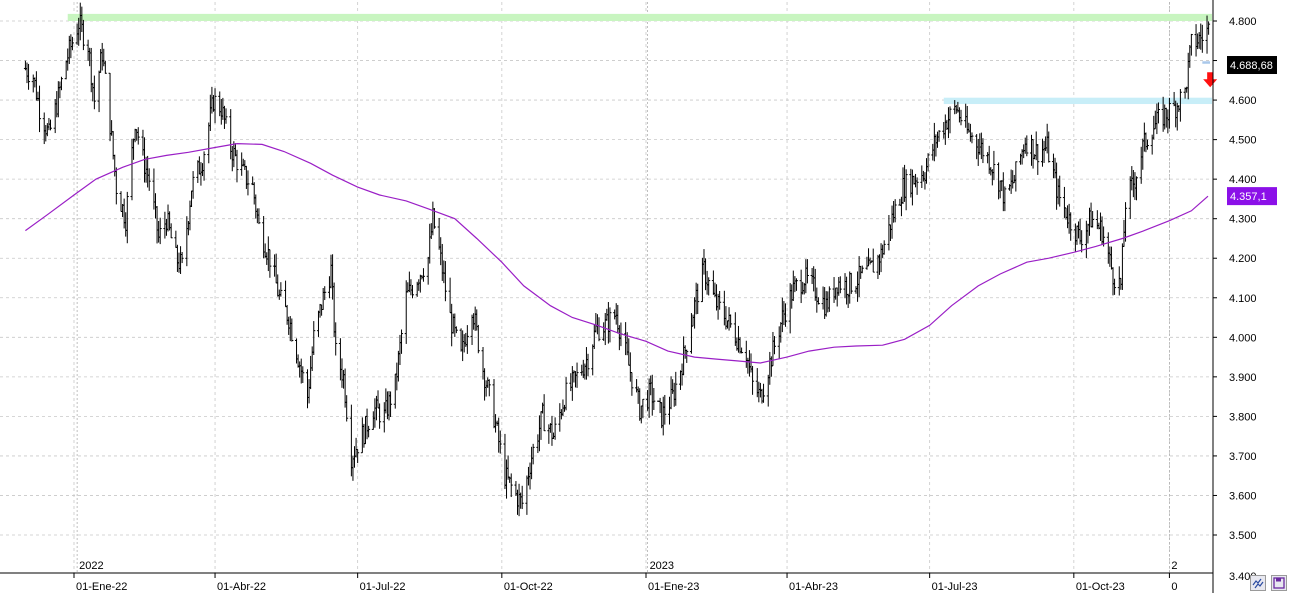  What do you see at coordinates (1279, 583) in the screenshot?
I see `save-icon` at bounding box center [1279, 583].